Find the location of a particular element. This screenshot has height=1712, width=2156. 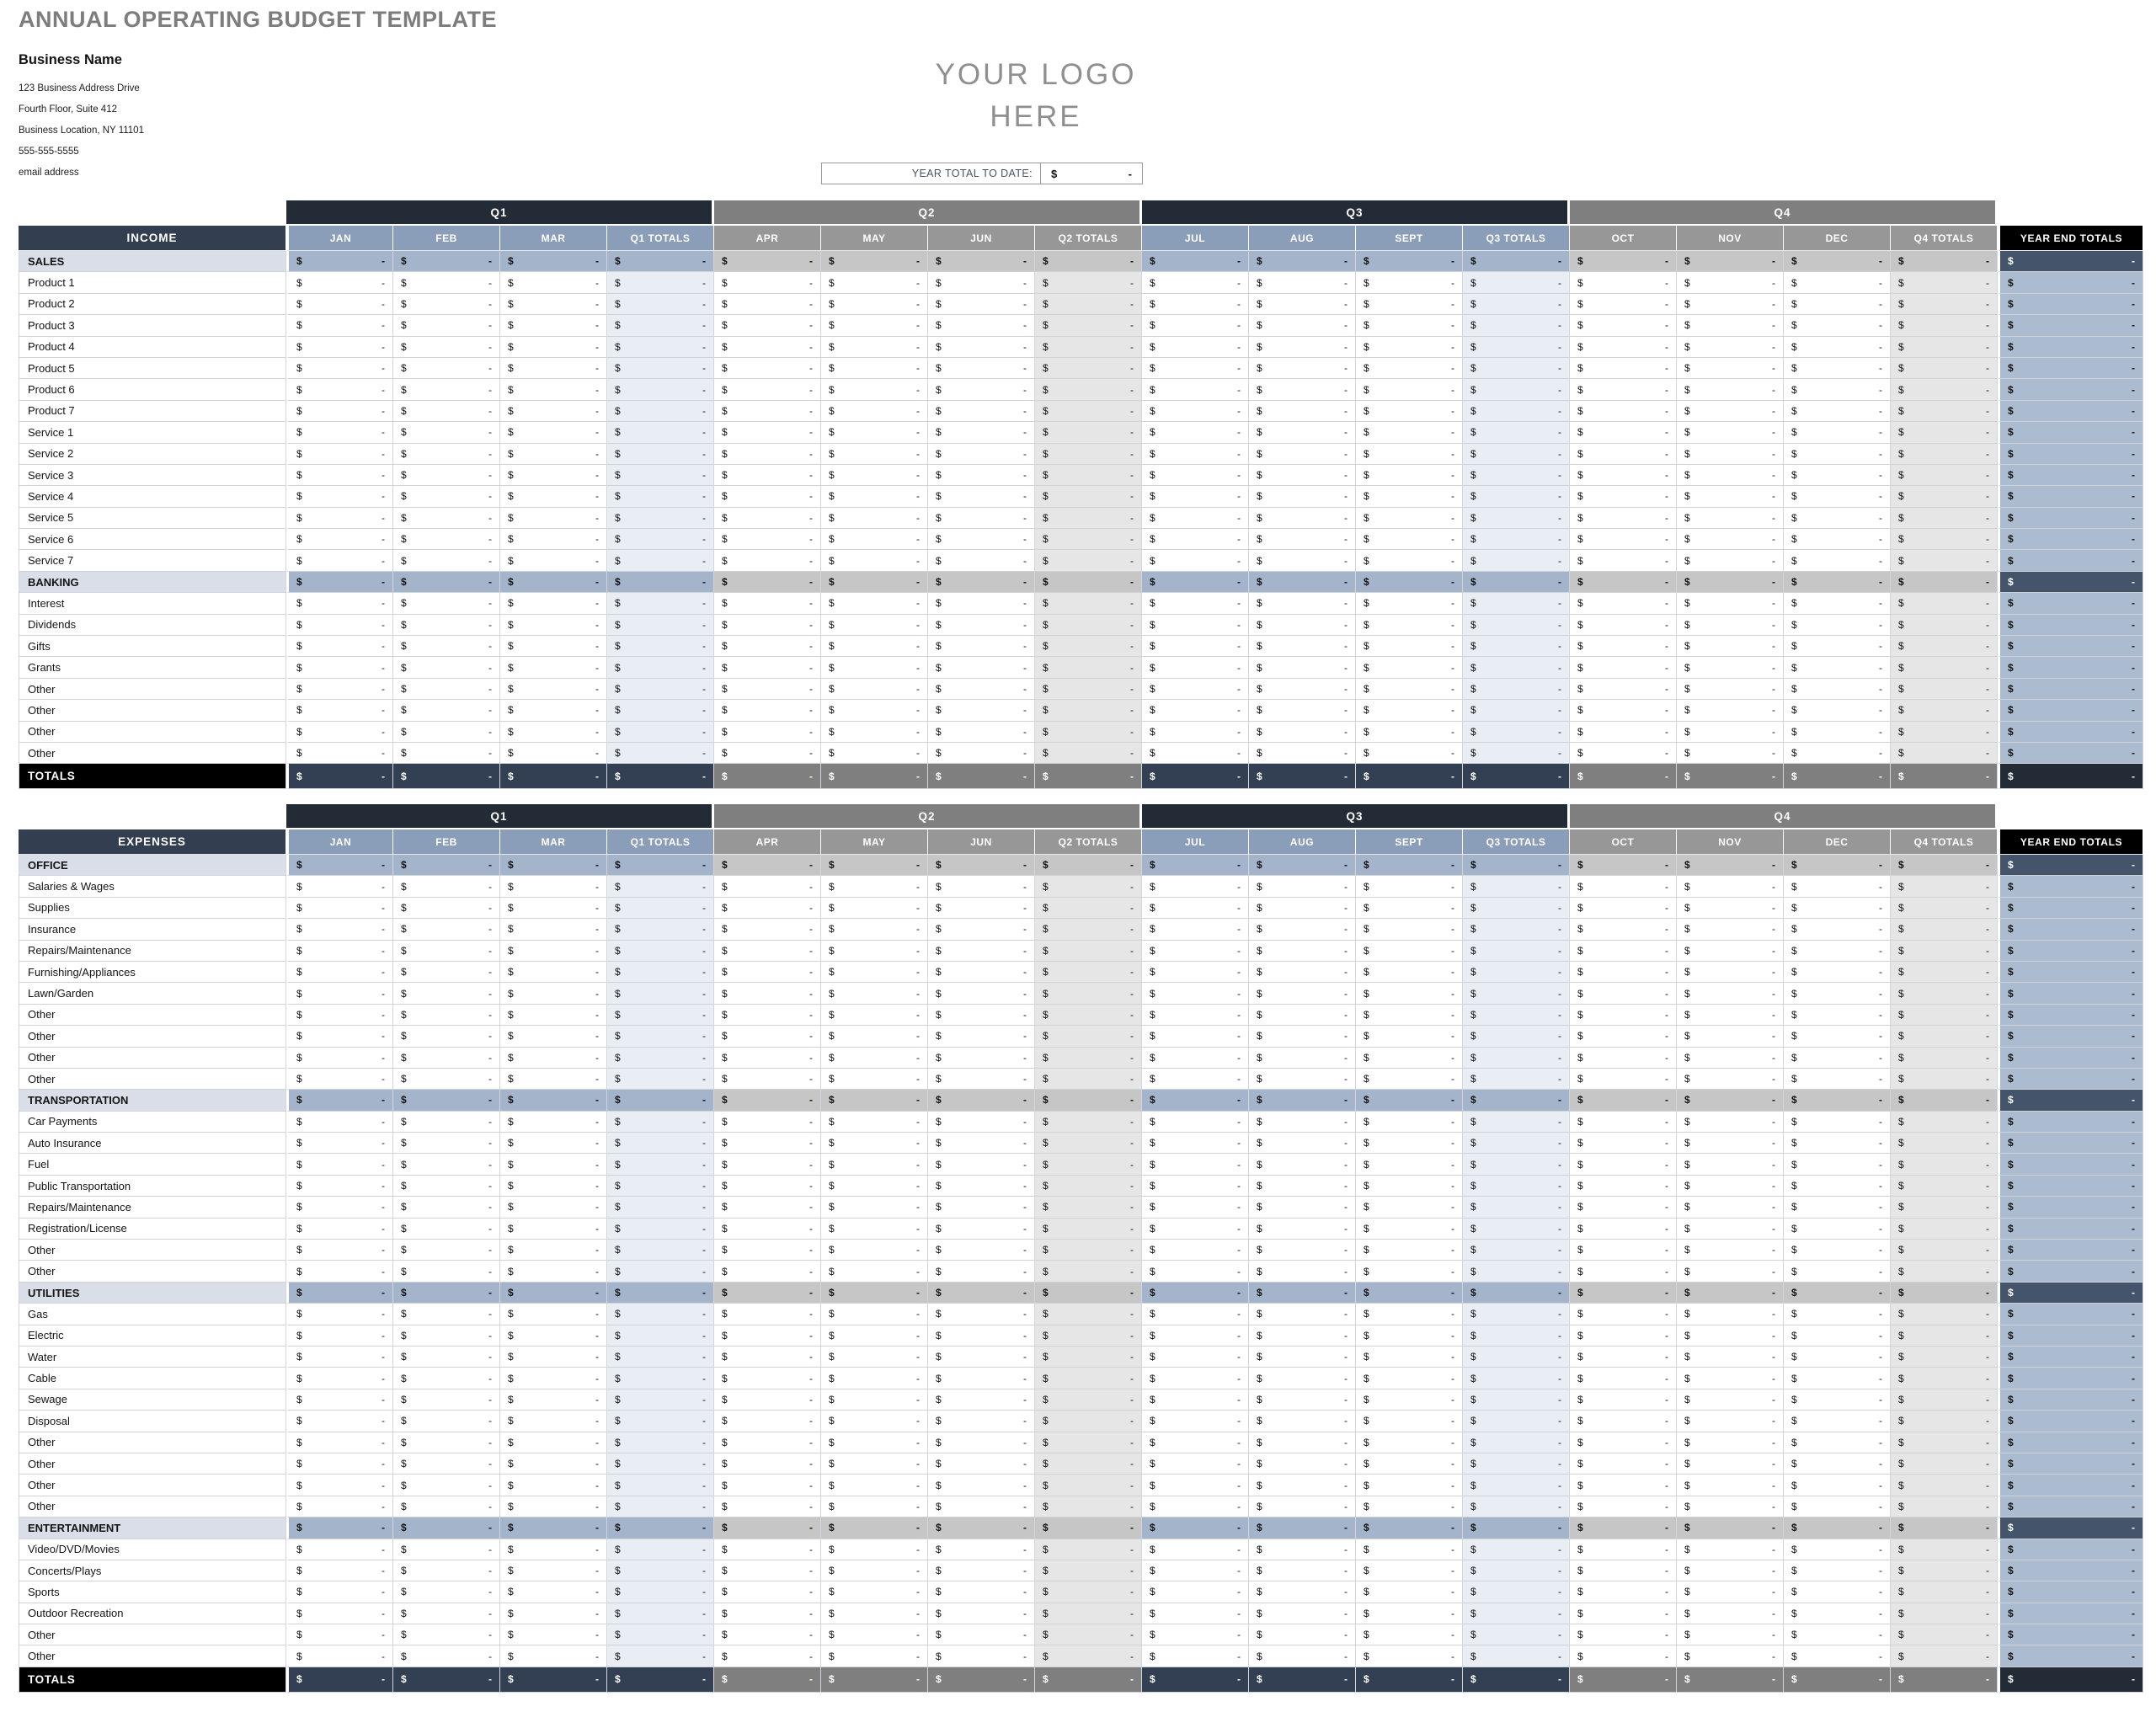

row-label: Service 5 is located at coordinates (152, 518).